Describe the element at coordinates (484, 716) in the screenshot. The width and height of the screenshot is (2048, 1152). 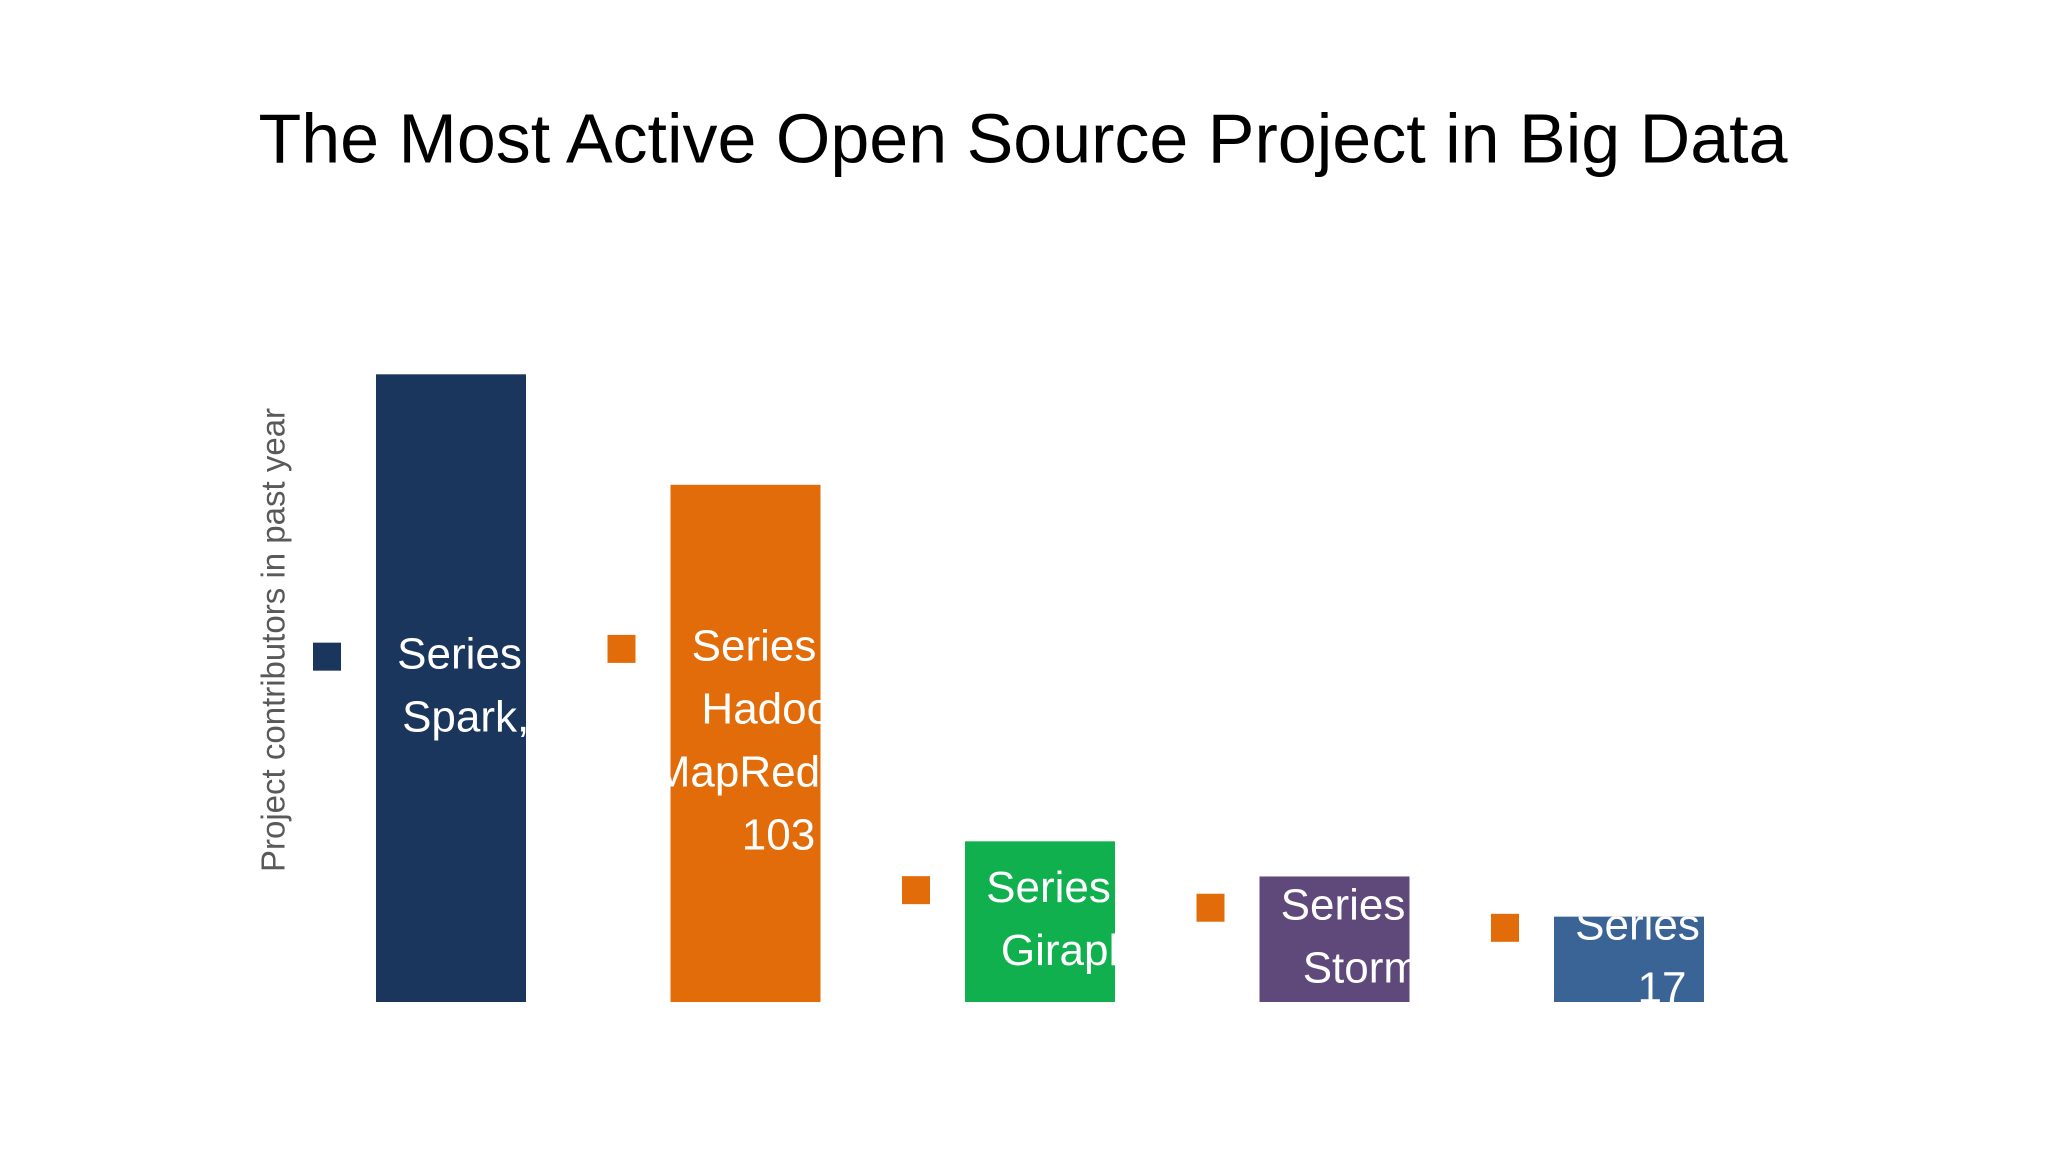
I see `data-label-line: Spark, 1` at that location.